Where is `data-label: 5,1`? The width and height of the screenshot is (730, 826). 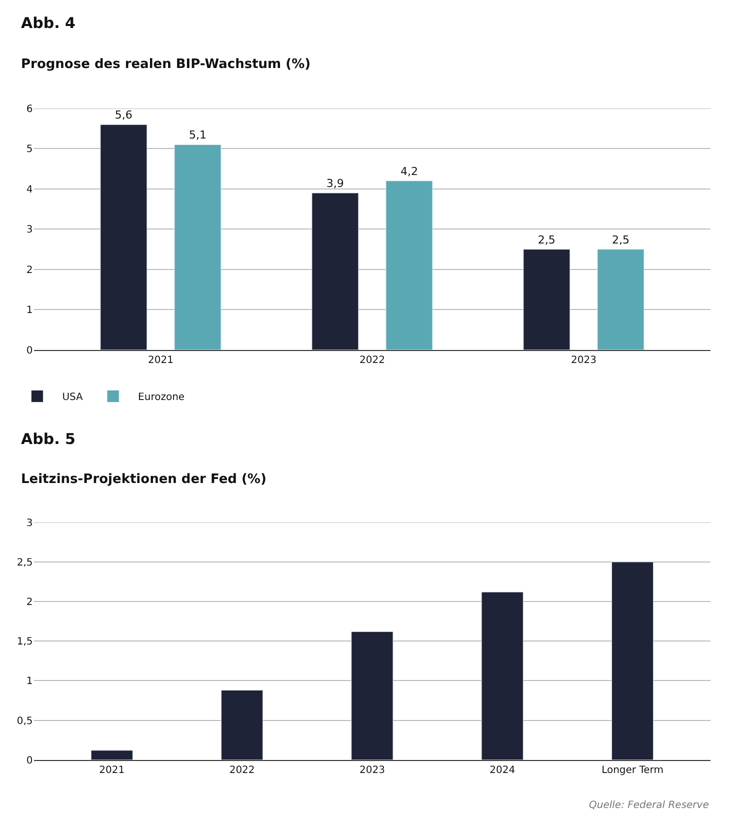
data-label: 5,1 is located at coordinates (197, 135).